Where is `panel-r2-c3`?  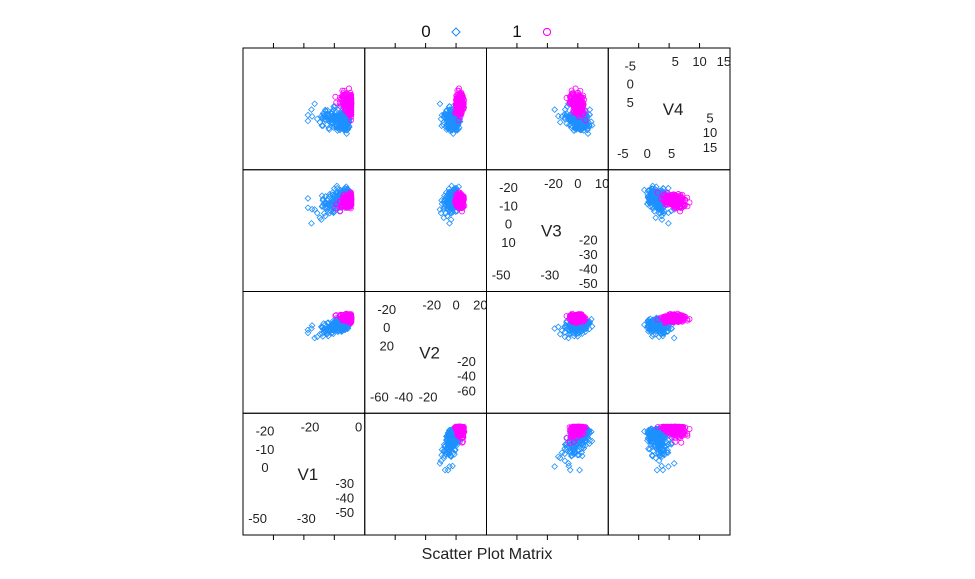
panel-r2-c3 is located at coordinates (669, 352).